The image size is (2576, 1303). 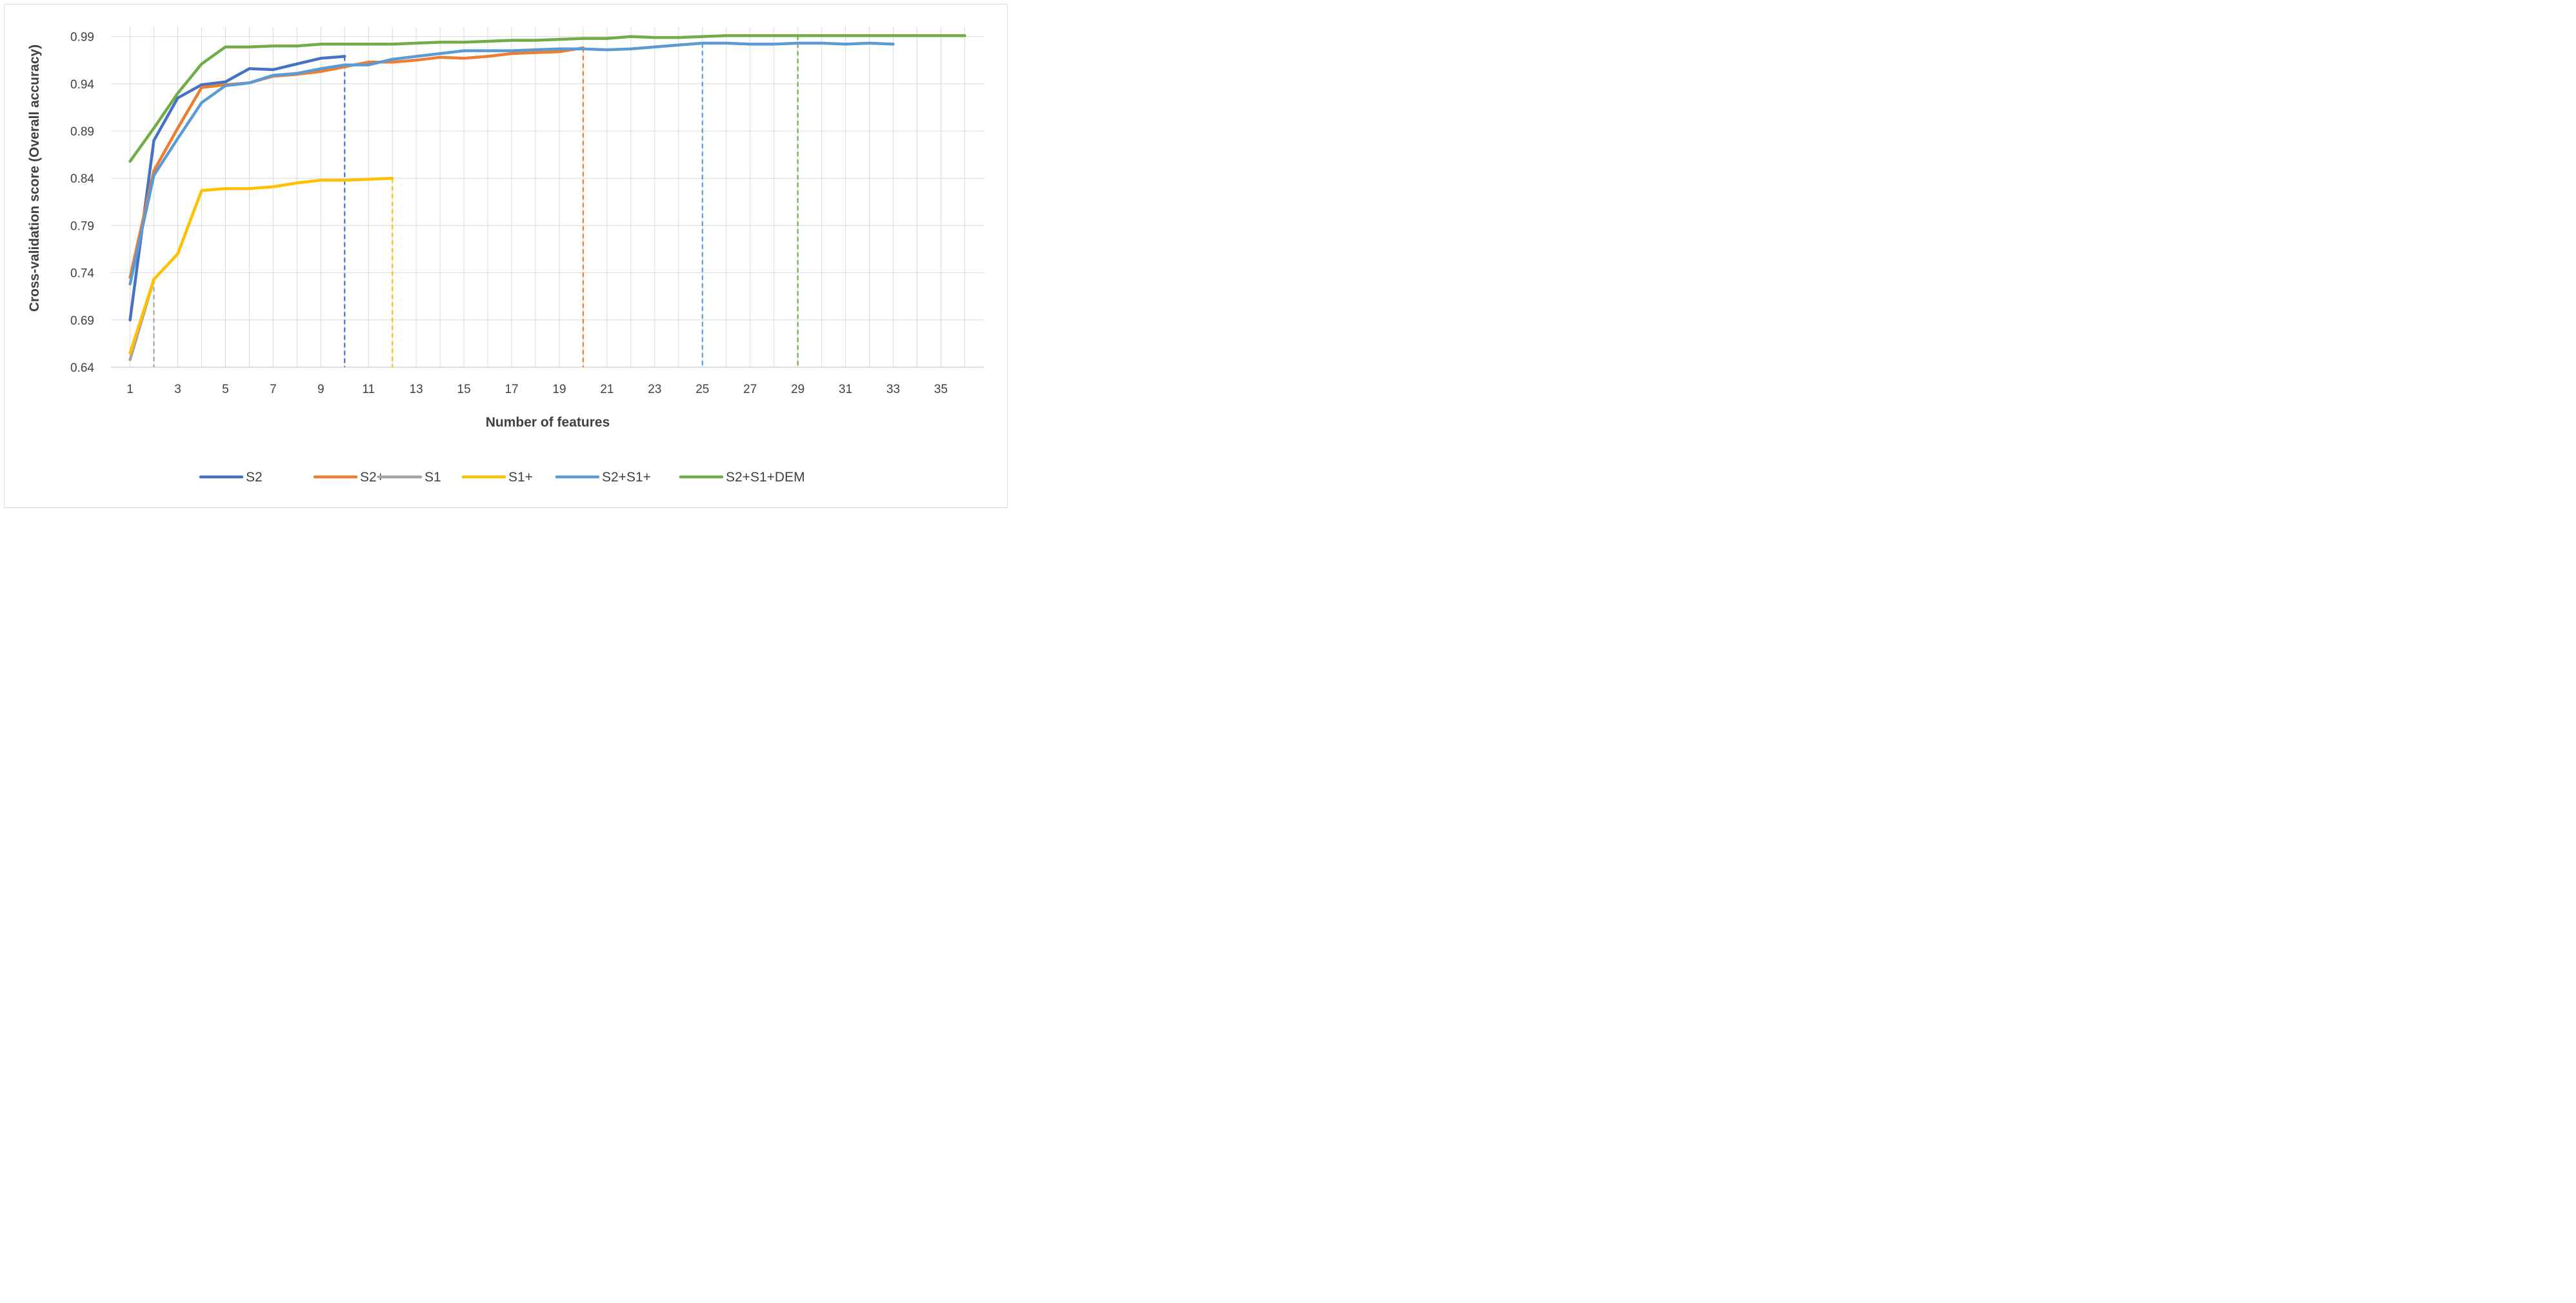 What do you see at coordinates (82, 38) in the screenshot?
I see `y-tick-label: 0.99` at bounding box center [82, 38].